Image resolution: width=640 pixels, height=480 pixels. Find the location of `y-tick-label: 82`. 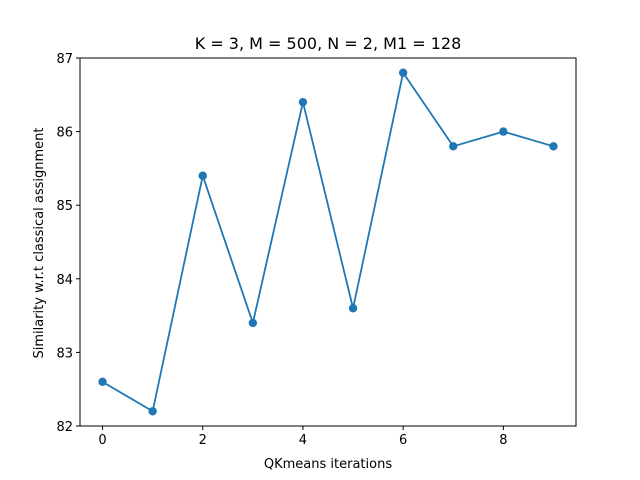

y-tick-label: 82 is located at coordinates (64, 427).